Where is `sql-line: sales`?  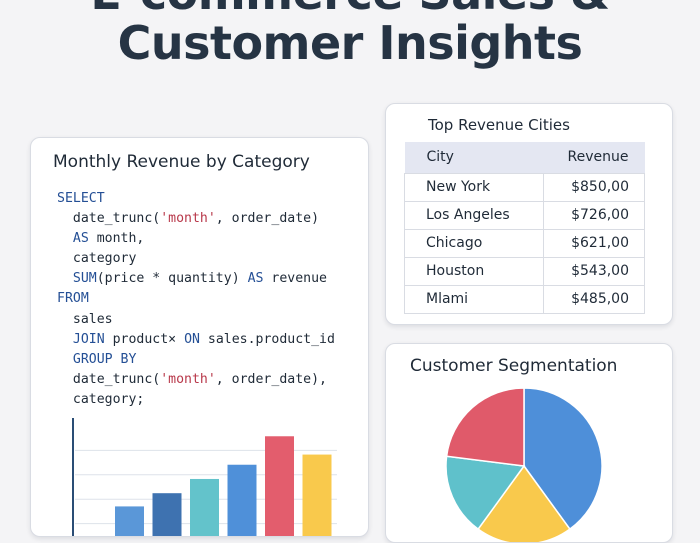 sql-line: sales is located at coordinates (196, 320).